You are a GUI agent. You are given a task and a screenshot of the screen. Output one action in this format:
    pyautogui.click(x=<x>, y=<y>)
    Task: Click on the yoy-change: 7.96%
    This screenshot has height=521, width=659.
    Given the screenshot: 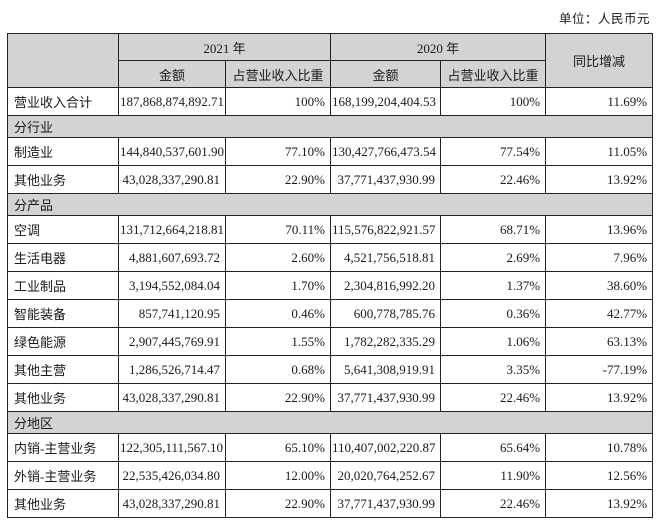 What is the action you would take?
    pyautogui.click(x=599, y=257)
    